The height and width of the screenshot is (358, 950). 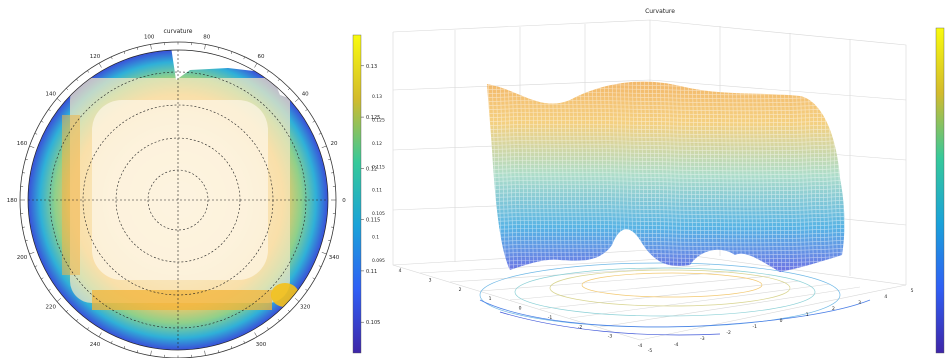 What do you see at coordinates (334, 258) in the screenshot?
I see `polar-angle-label: 340` at bounding box center [334, 258].